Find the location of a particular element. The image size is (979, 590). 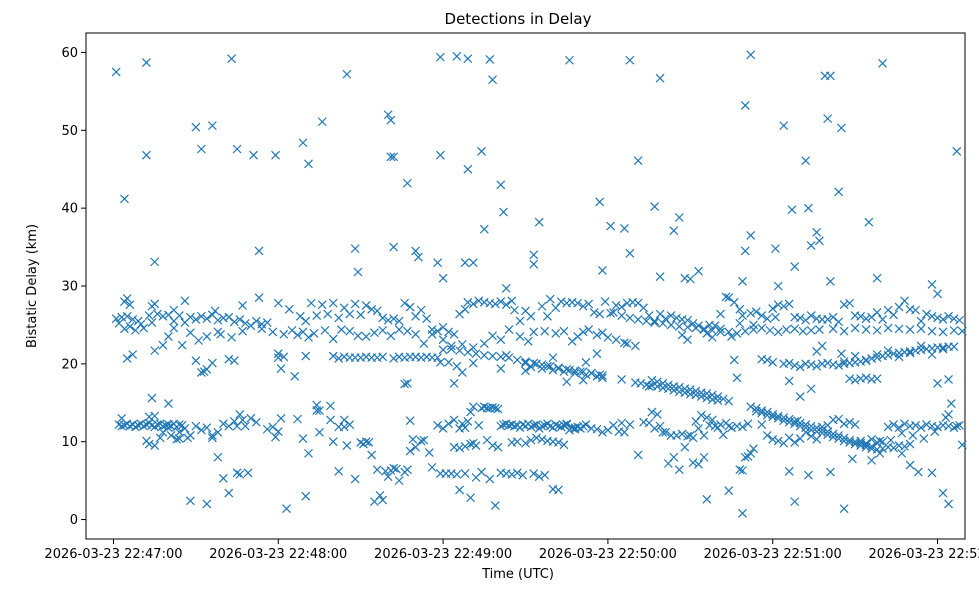

y-axis: 0 10 20 30 40 50 60 is located at coordinates (73, 287).